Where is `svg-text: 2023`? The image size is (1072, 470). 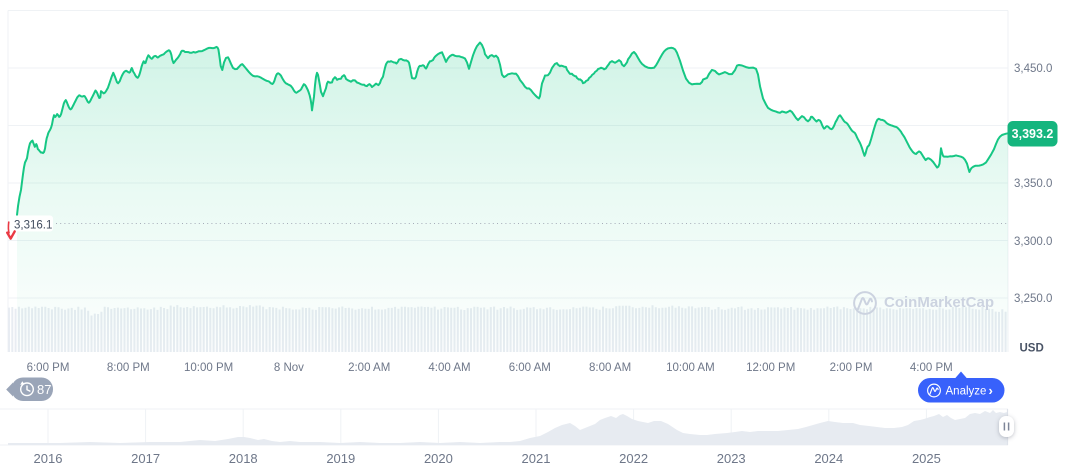
svg-text: 2023 is located at coordinates (731, 458).